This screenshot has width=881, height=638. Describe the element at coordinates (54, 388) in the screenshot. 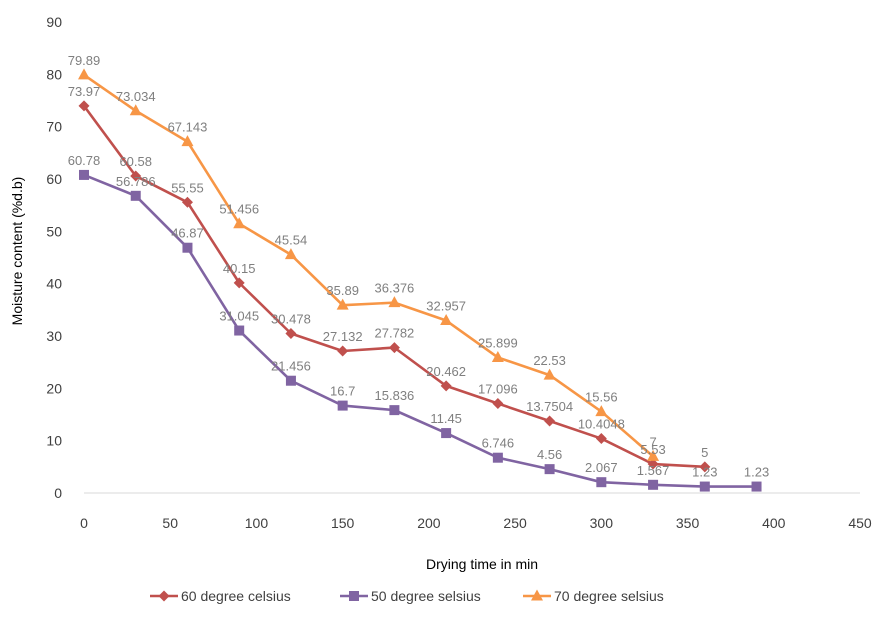

I see `y-tick-label: 20` at that location.